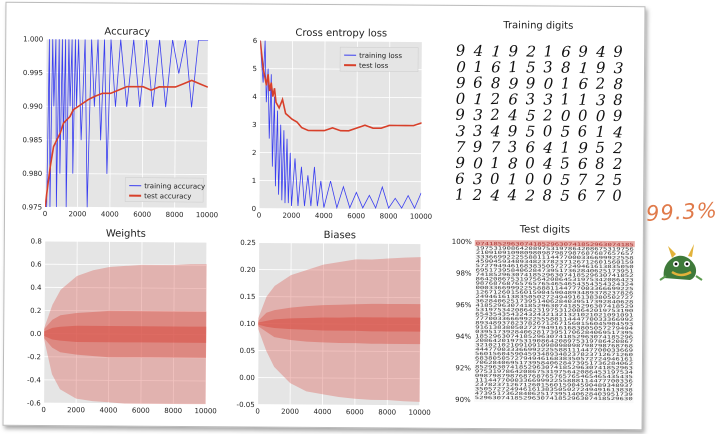 This screenshot has height=434, width=720. I want to click on test-digits-row: 350572724946161383505027249491613838, so click(554, 389).